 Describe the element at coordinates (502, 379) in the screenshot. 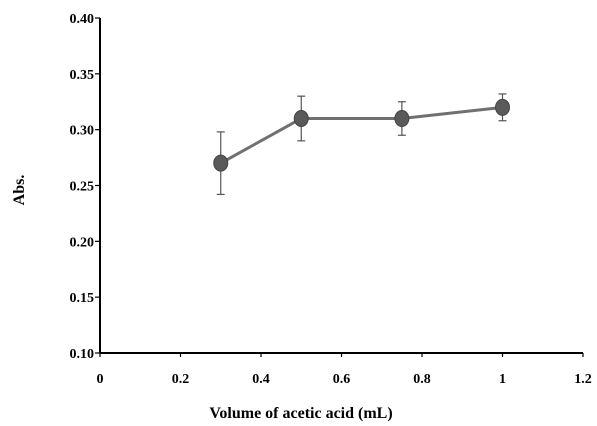

I see `x-tick-label: 1` at that location.